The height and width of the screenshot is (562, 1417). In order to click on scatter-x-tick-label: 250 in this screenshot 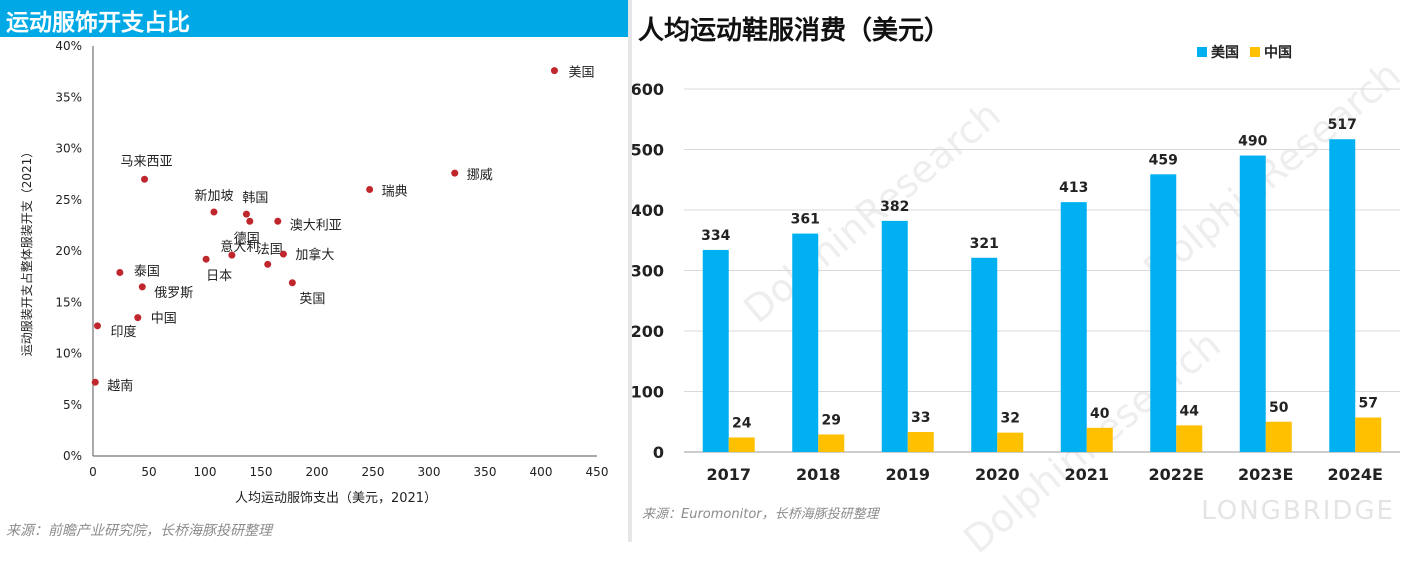, I will do `click(373, 472)`.